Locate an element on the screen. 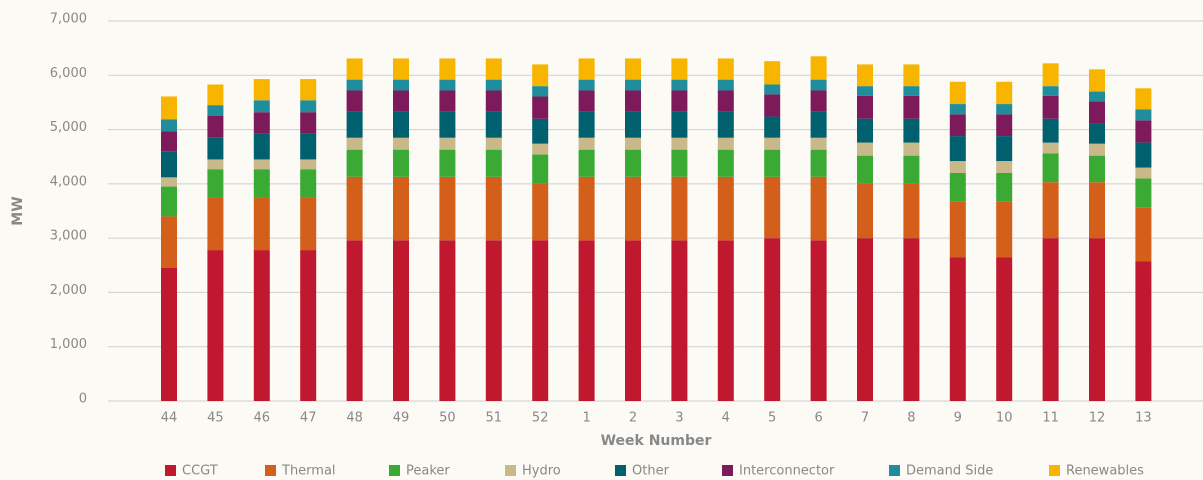 The image size is (1203, 480). x-tick-label: 8 is located at coordinates (911, 418).